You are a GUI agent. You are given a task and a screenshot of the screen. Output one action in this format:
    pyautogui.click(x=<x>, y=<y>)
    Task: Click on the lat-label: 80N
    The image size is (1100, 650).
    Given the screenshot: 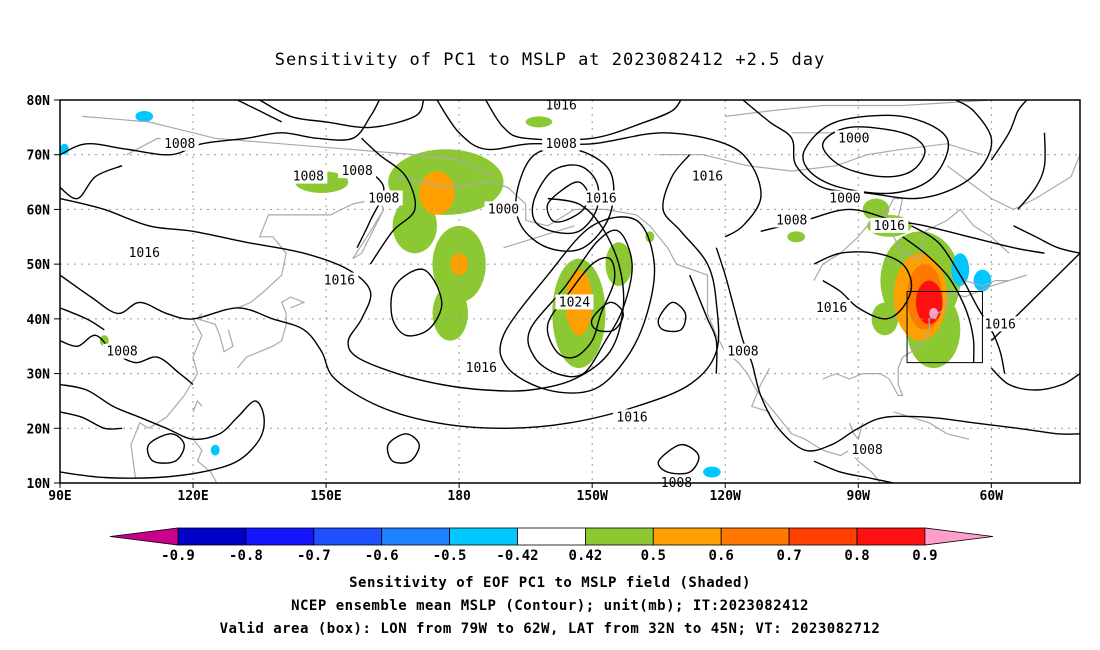 What is the action you would take?
    pyautogui.click(x=39, y=101)
    